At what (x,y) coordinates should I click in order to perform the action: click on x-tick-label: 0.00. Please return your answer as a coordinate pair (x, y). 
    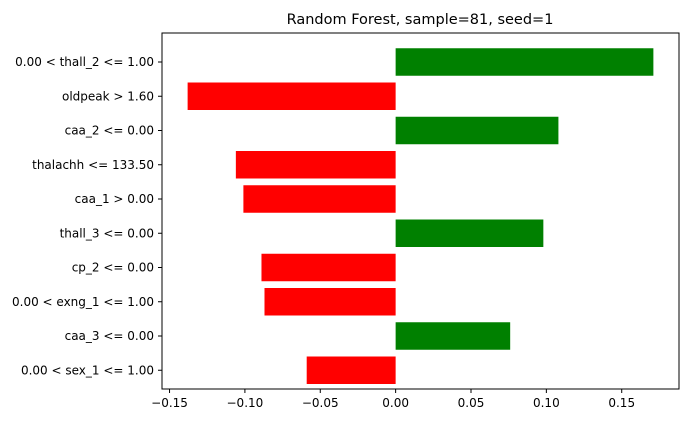
    Looking at the image, I should click on (395, 403).